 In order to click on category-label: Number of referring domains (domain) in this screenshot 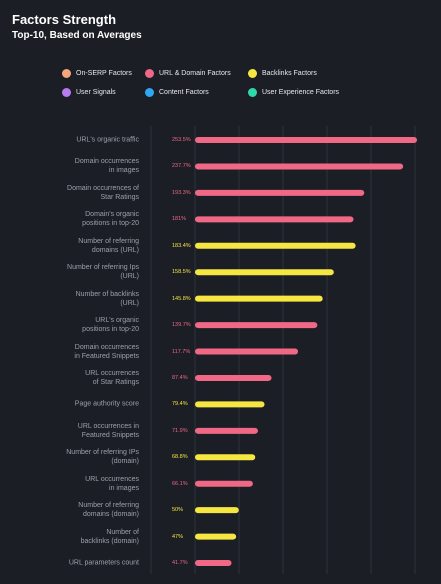, I will do `click(108, 510)`.